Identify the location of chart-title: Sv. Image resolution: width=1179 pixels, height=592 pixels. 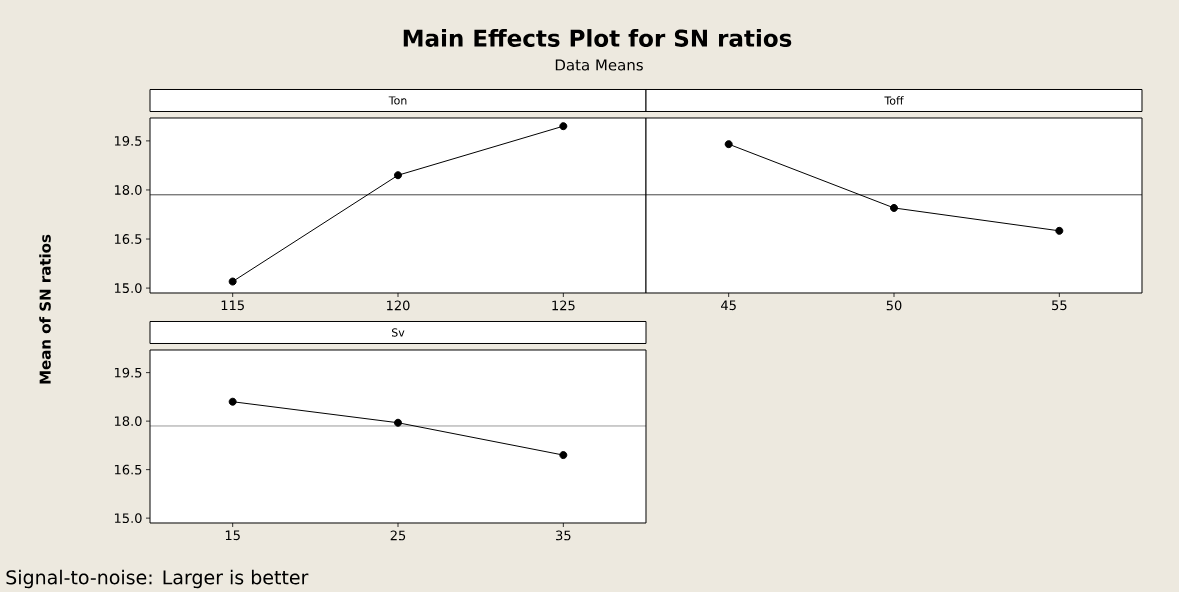
(398, 332).